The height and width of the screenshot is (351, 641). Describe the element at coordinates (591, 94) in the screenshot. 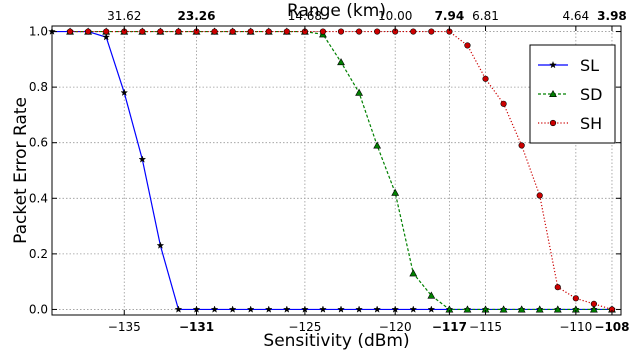

I see `legend-label-sd: SD` at that location.